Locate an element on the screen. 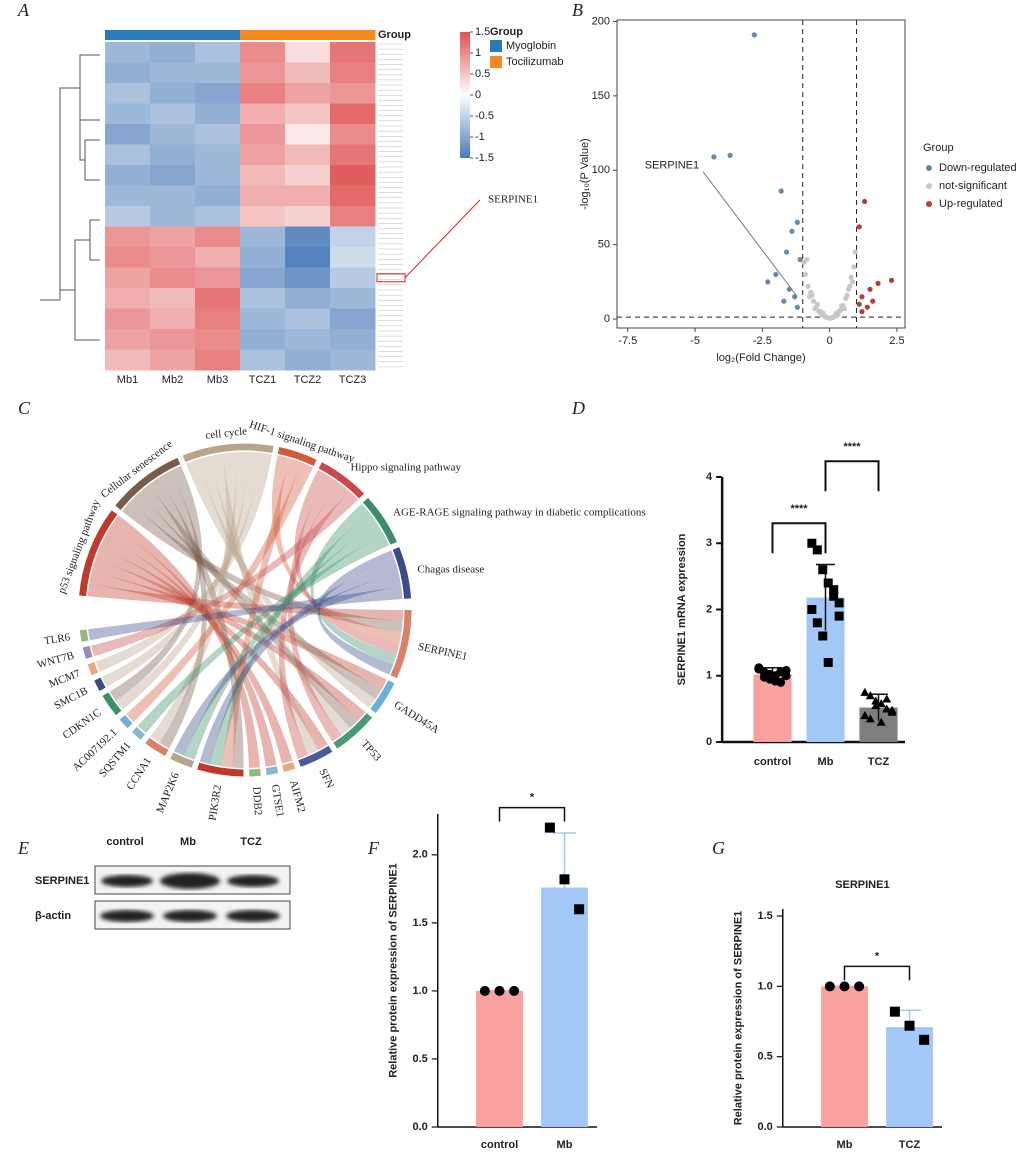  x-tick-label: TCZ is located at coordinates (879, 762).